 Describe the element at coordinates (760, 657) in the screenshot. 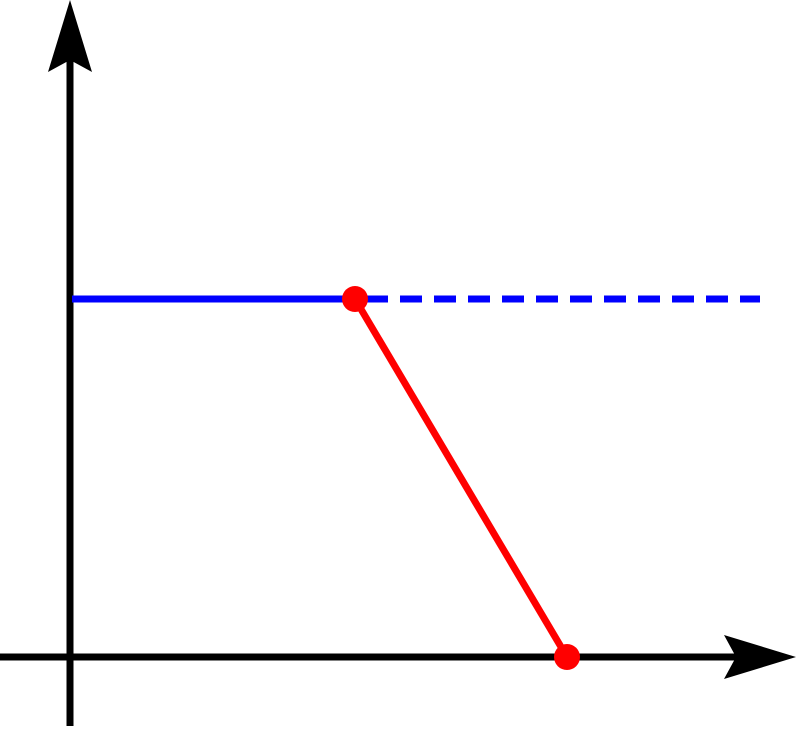

I see `x-axis-arrow` at that location.